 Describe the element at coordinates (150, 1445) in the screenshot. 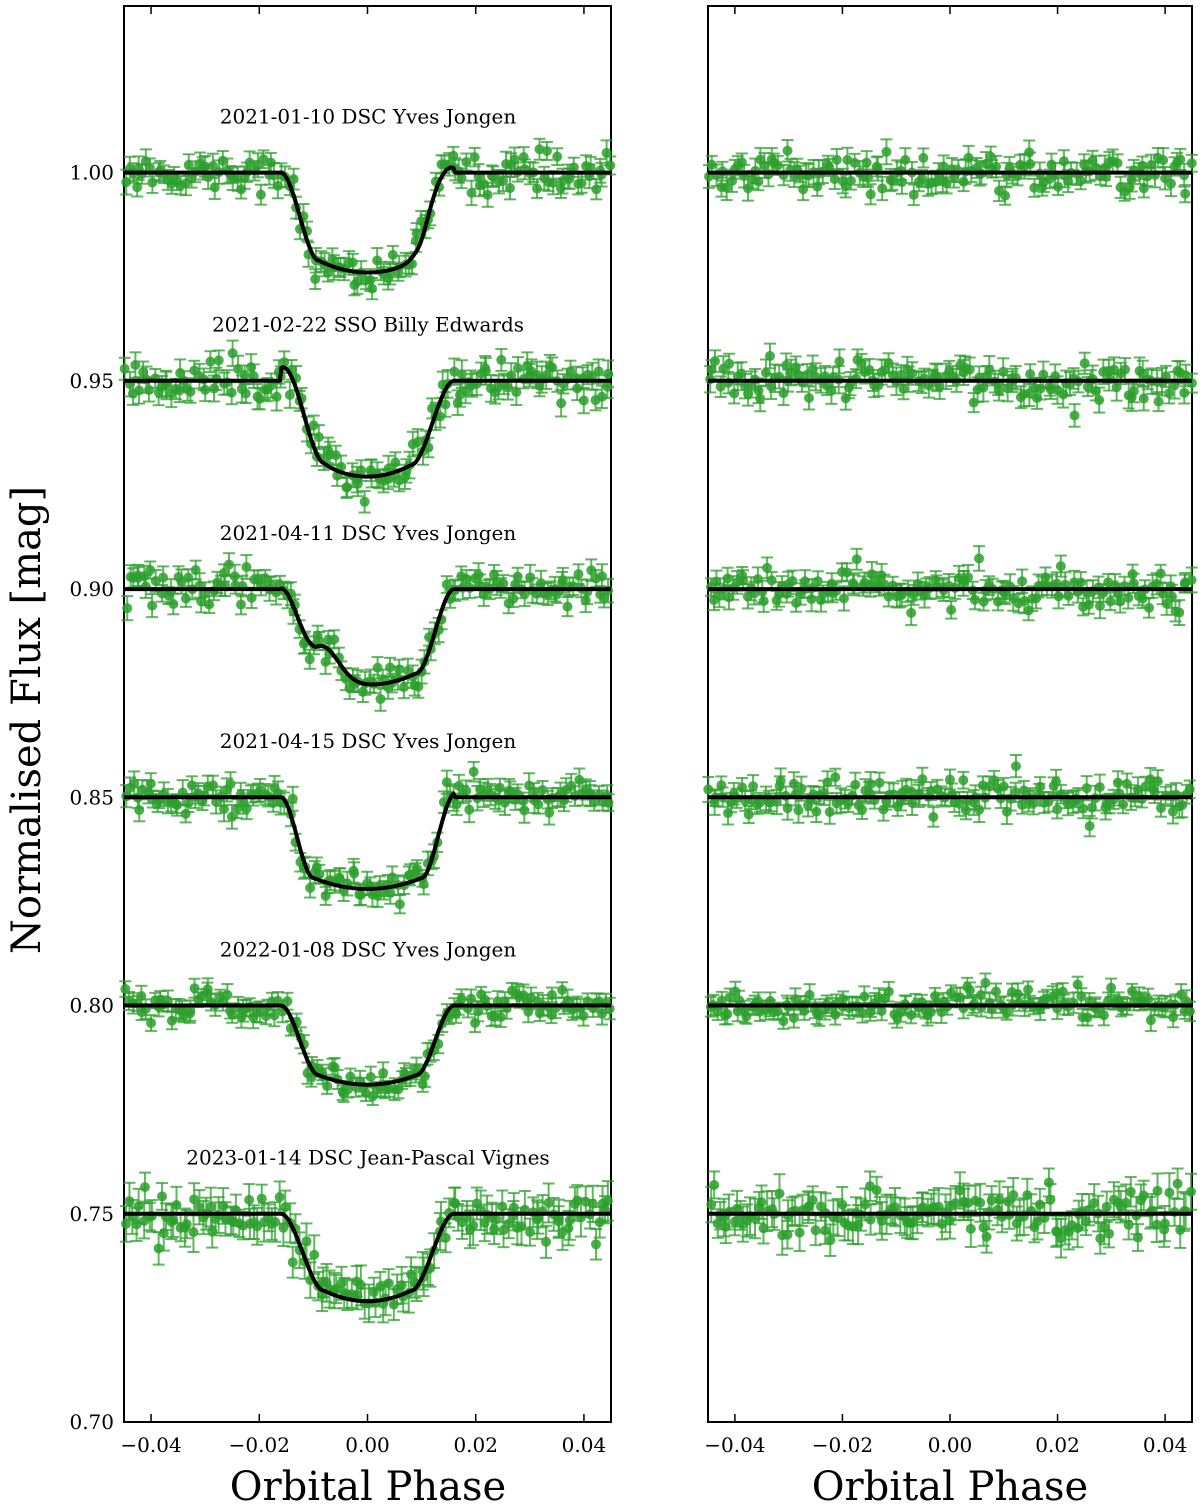

I see `x-tick-label: −0.04` at that location.